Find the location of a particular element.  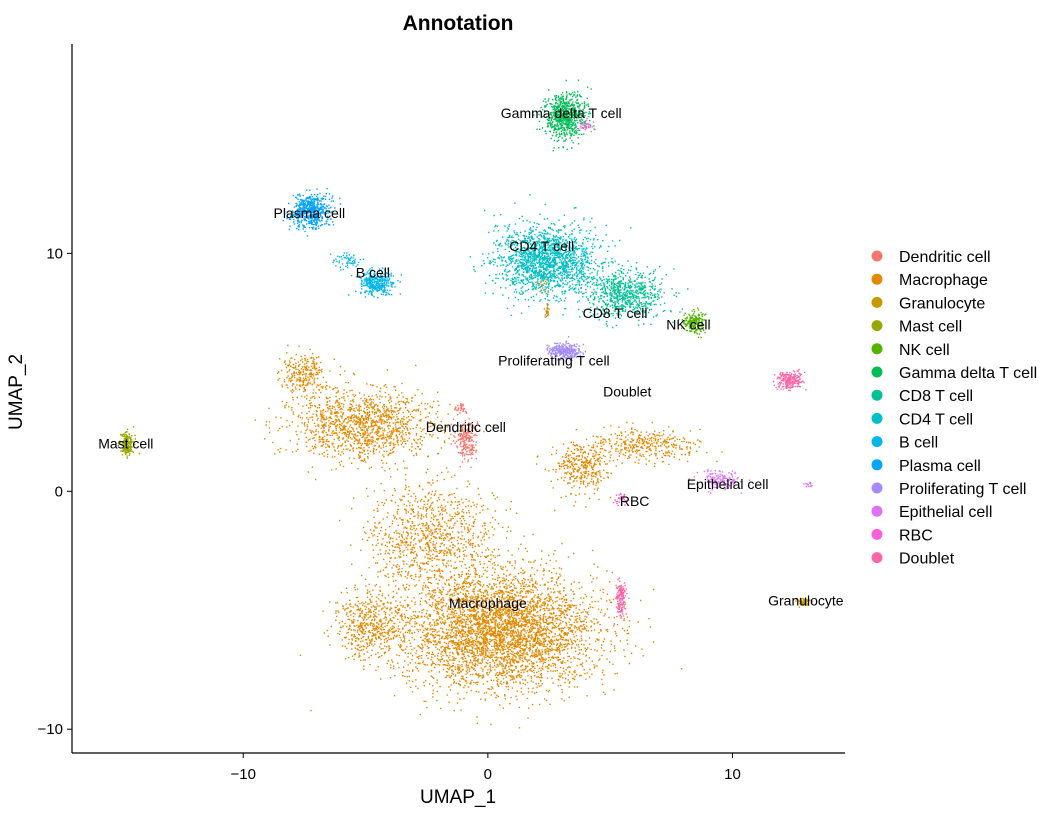

legend-item: Doublet is located at coordinates (913, 559).